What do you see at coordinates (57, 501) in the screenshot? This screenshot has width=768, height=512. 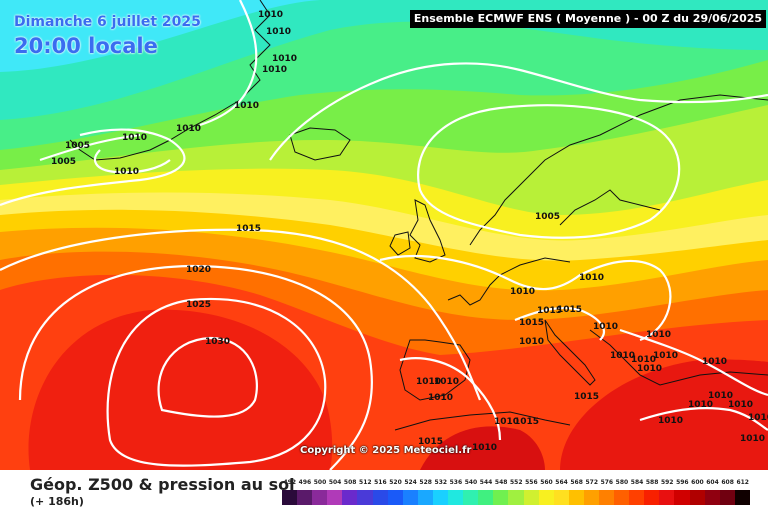 I see `forecast-range: (+ 186h)` at bounding box center [57, 501].